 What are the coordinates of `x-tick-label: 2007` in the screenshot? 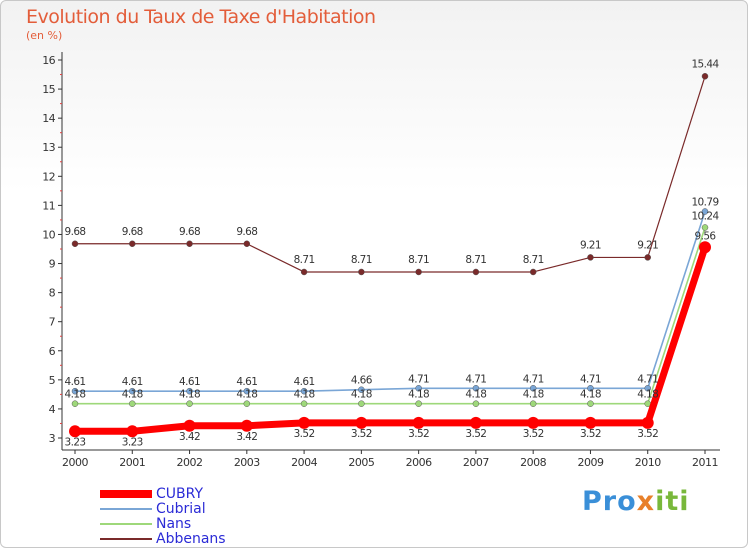 It's located at (476, 462).